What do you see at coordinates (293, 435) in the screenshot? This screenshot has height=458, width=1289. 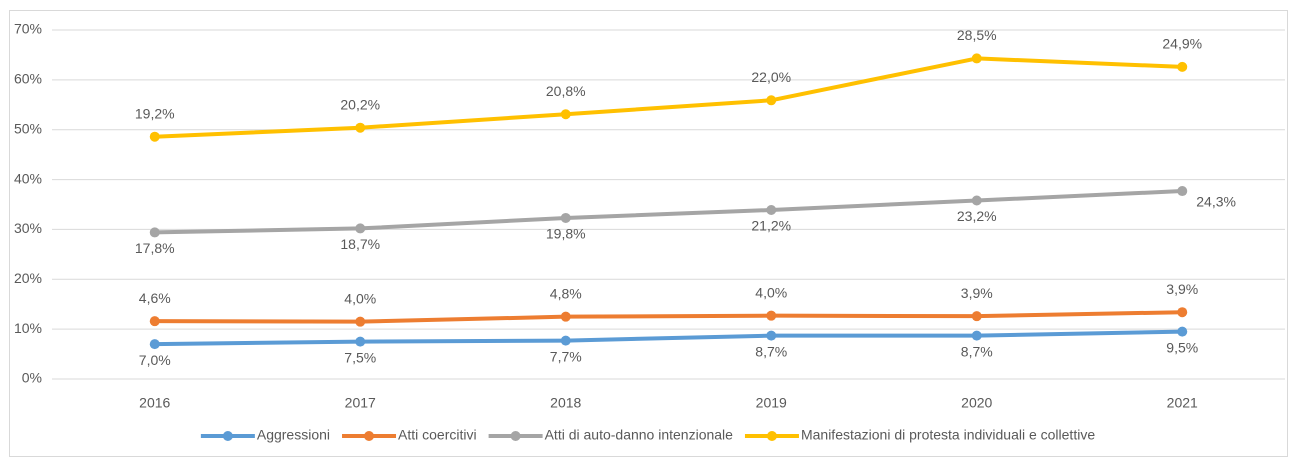 I see `legend-label: Aggressioni` at bounding box center [293, 435].